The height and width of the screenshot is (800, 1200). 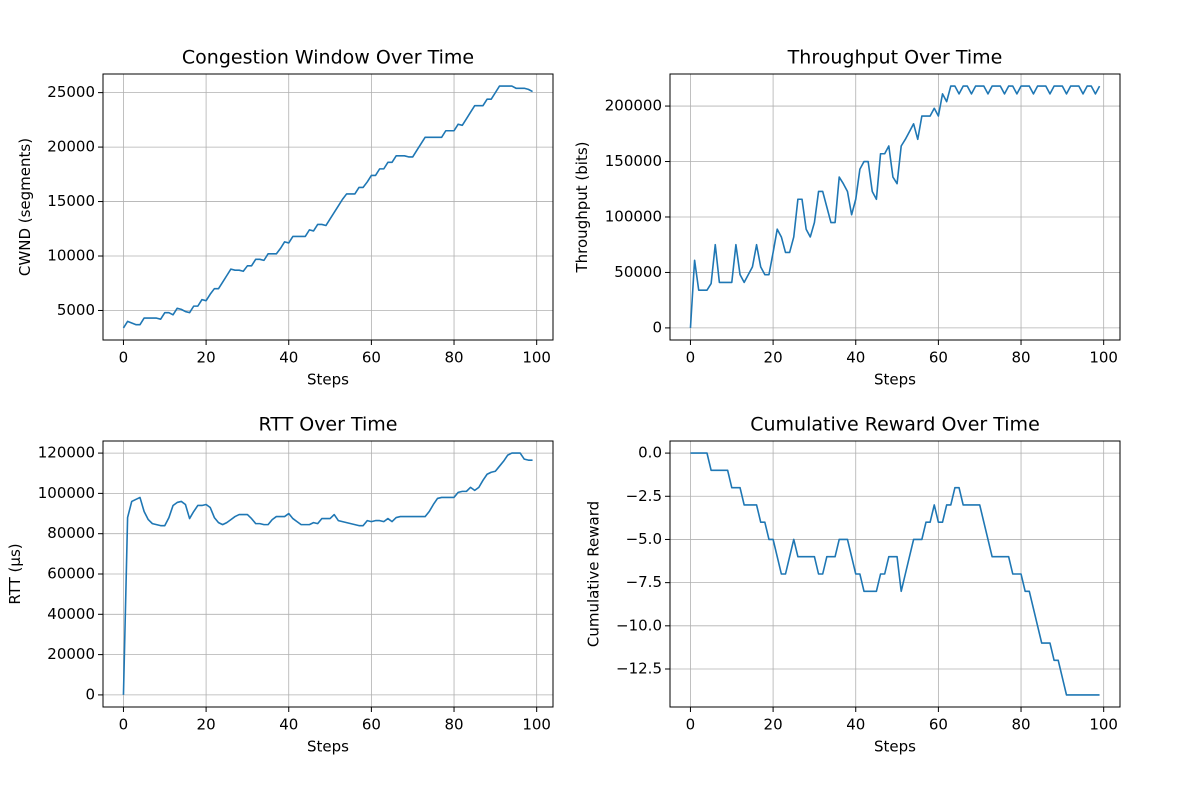 What do you see at coordinates (71, 92) in the screenshot?
I see `y-tick-label: 25000` at bounding box center [71, 92].